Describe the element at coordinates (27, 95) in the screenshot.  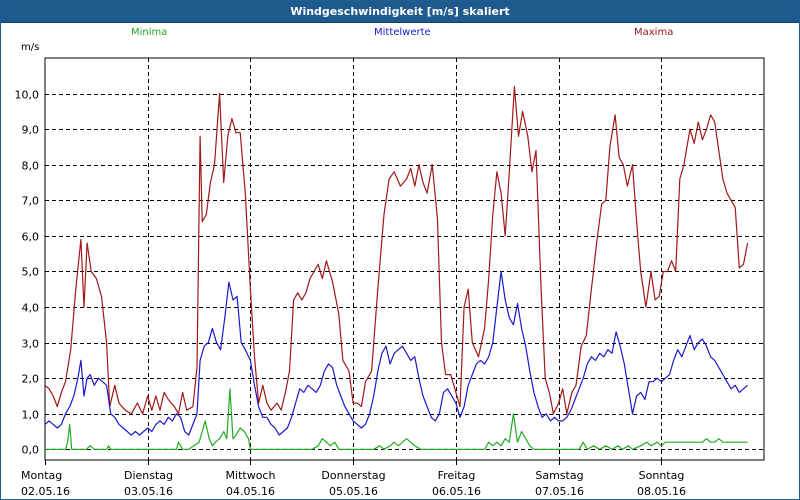
I see `y-tick-label: 10,0` at that location.